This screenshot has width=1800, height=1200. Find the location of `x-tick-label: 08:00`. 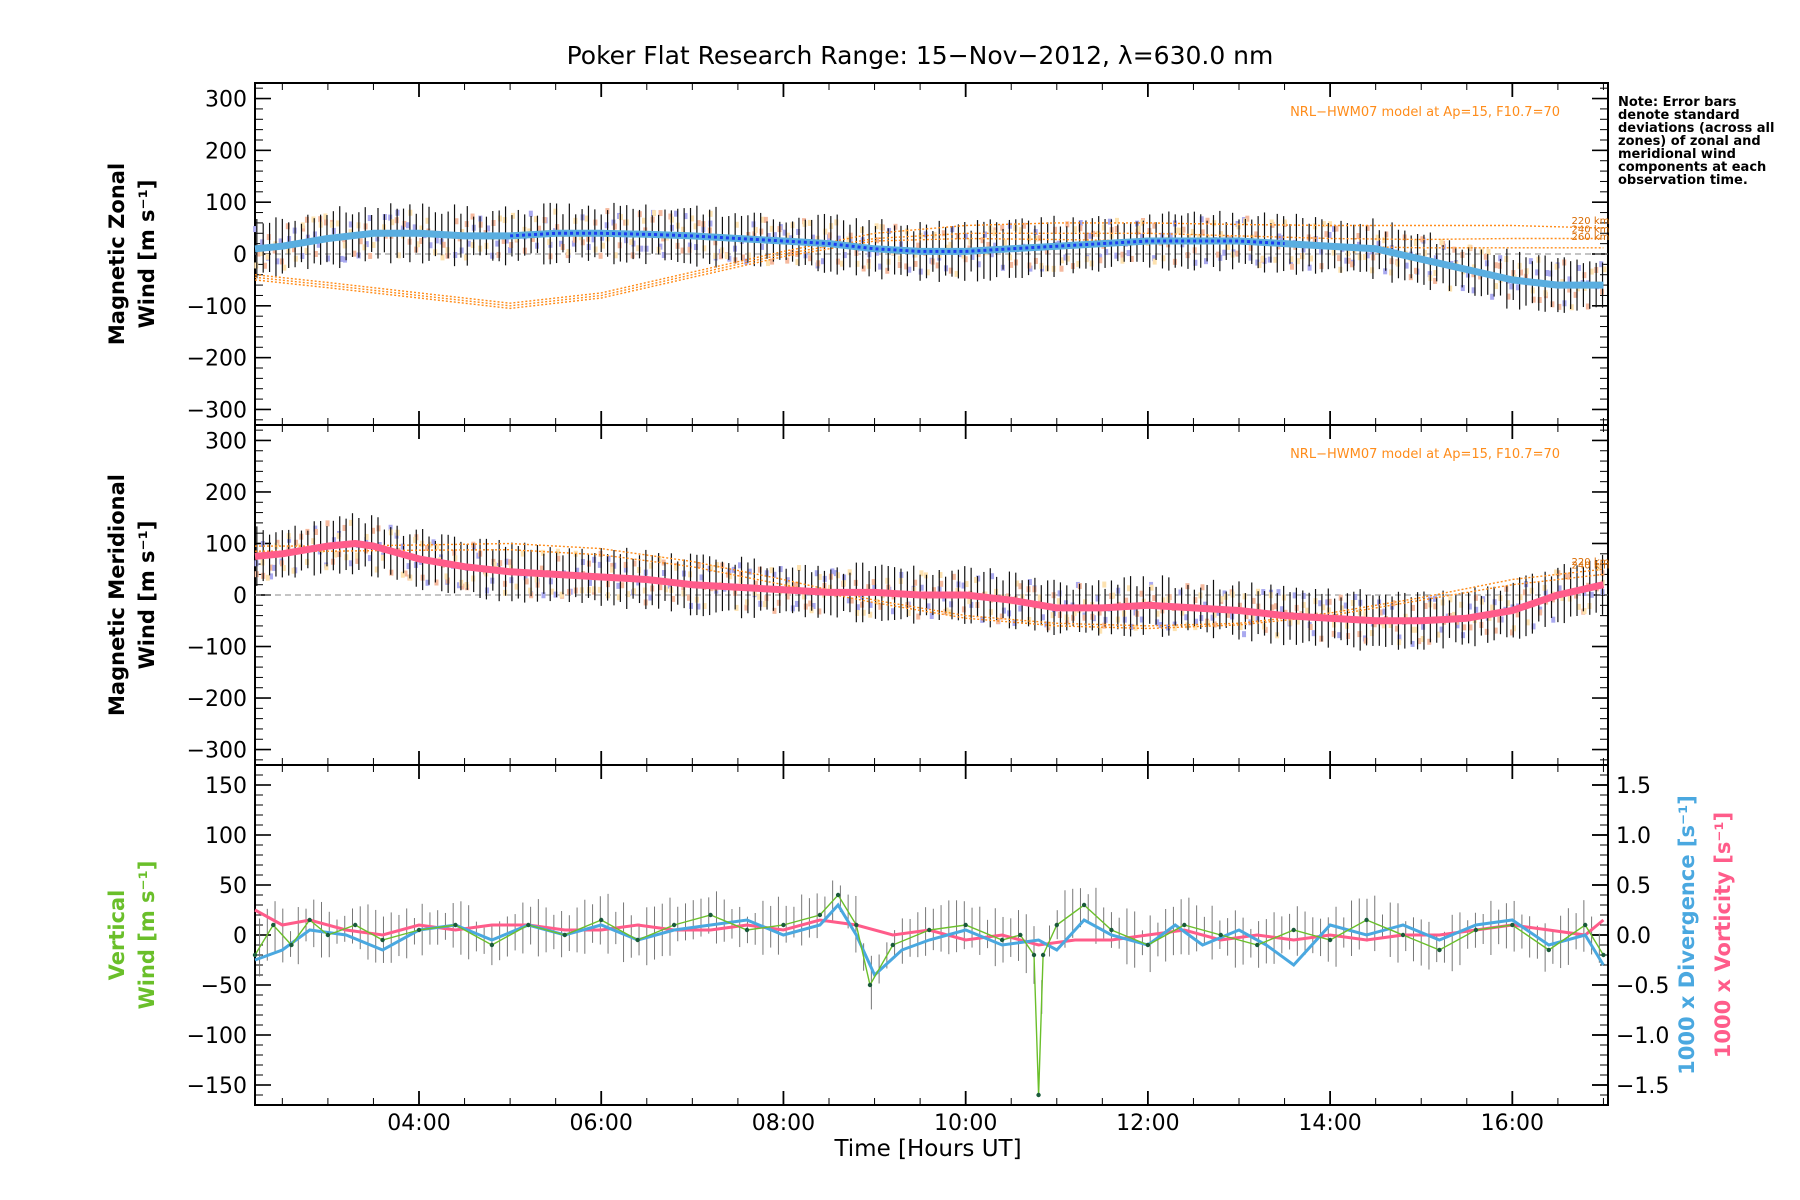

x-tick-label: 08:00 is located at coordinates (783, 1123).